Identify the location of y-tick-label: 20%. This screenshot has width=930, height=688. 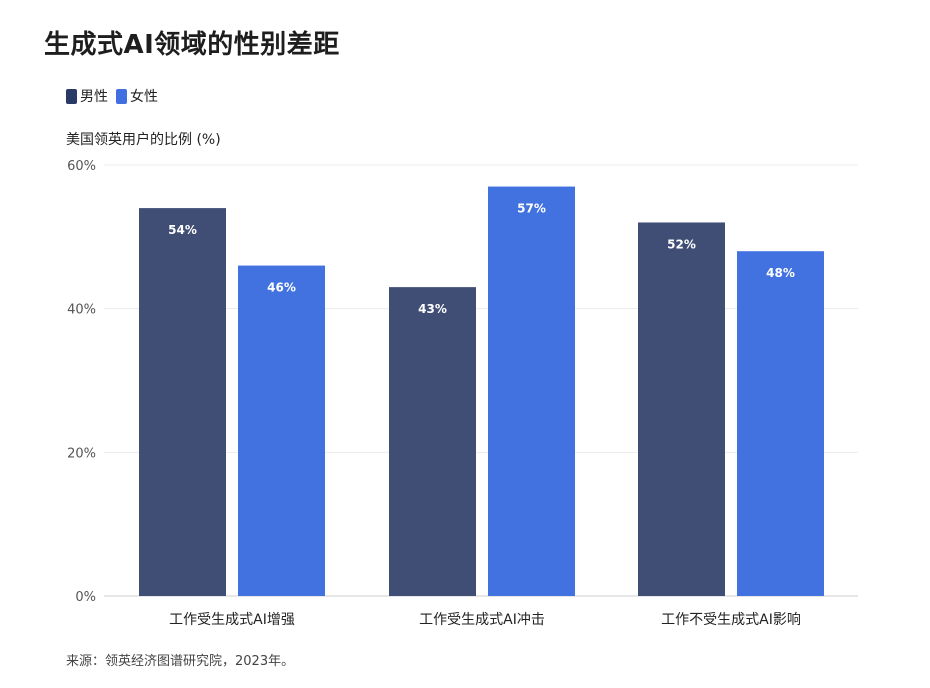
(81, 453).